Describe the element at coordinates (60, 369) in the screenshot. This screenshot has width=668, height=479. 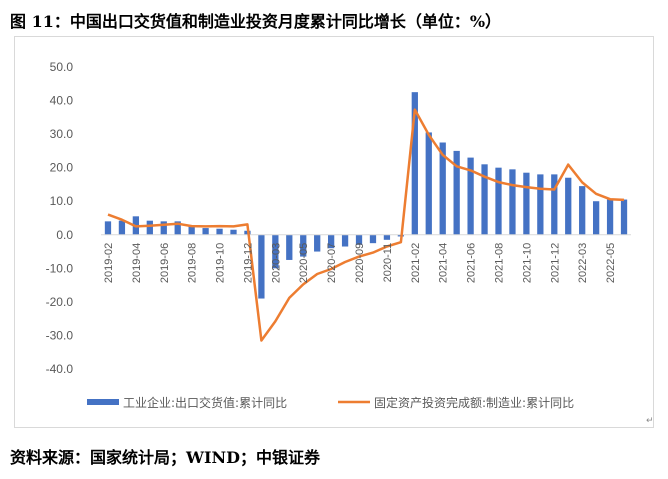
I see `y-tick-label: -40.0` at that location.